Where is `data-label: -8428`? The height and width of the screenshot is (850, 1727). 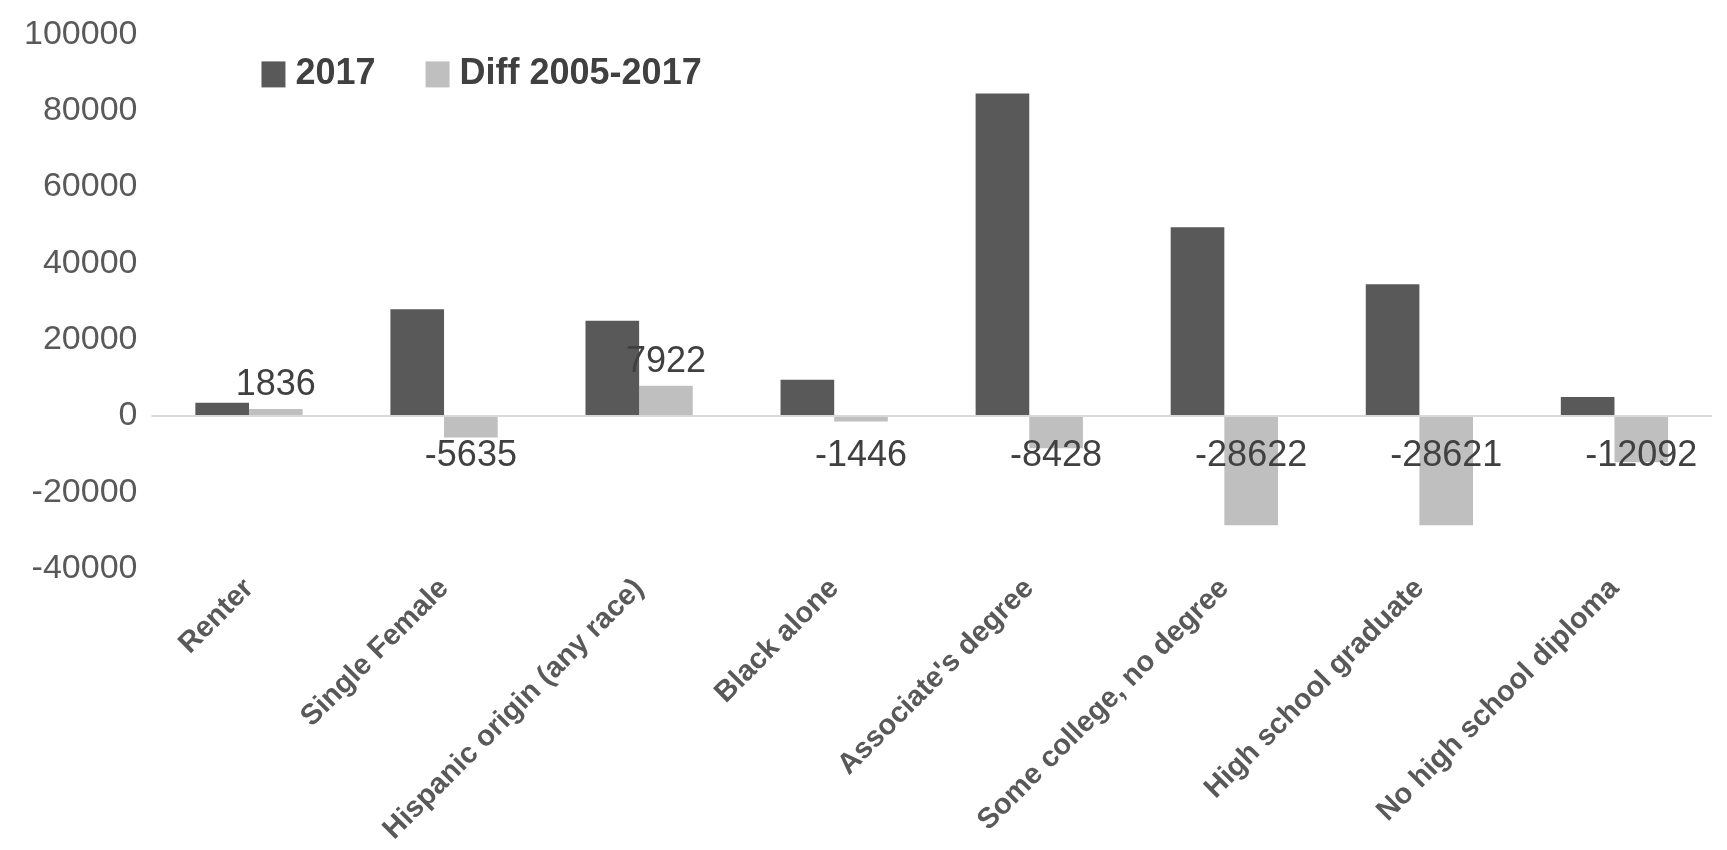
data-label: -8428 is located at coordinates (1056, 453).